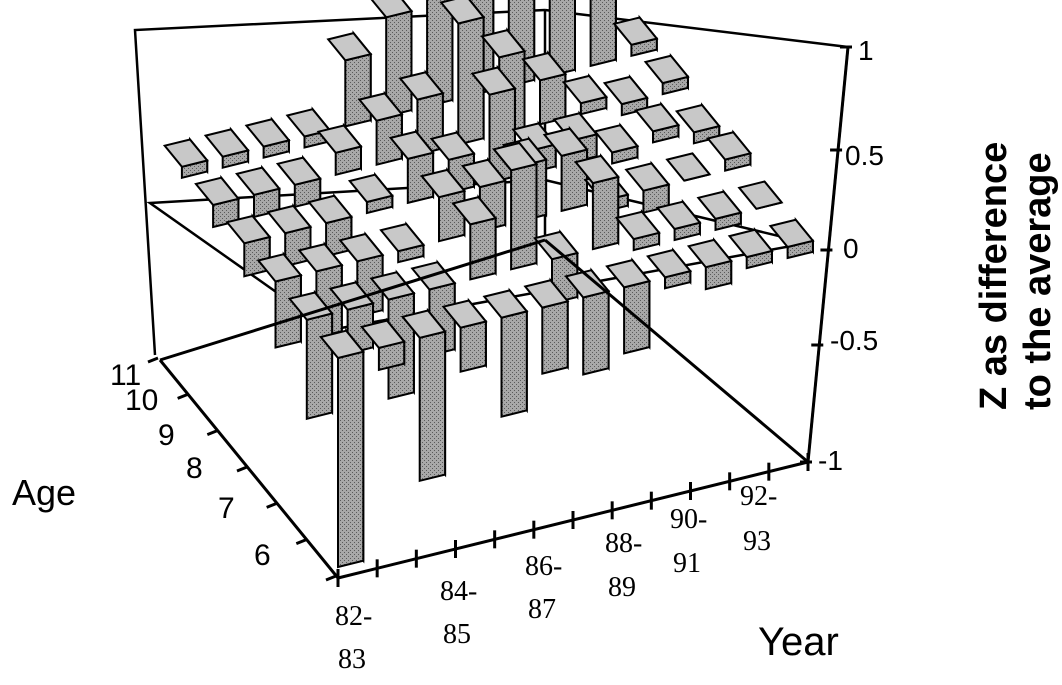 This screenshot has height=685, width=1062. I want to click on age-tick-label-7: 7, so click(226, 508).